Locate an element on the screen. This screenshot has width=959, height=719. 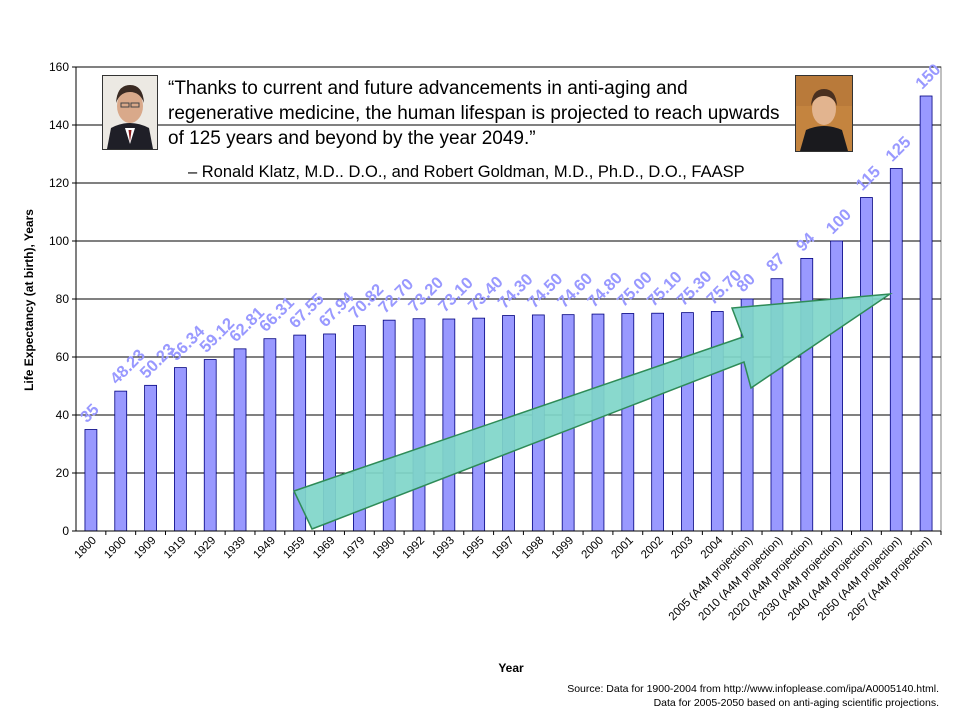
data-label: 150 is located at coordinates (928, 77).